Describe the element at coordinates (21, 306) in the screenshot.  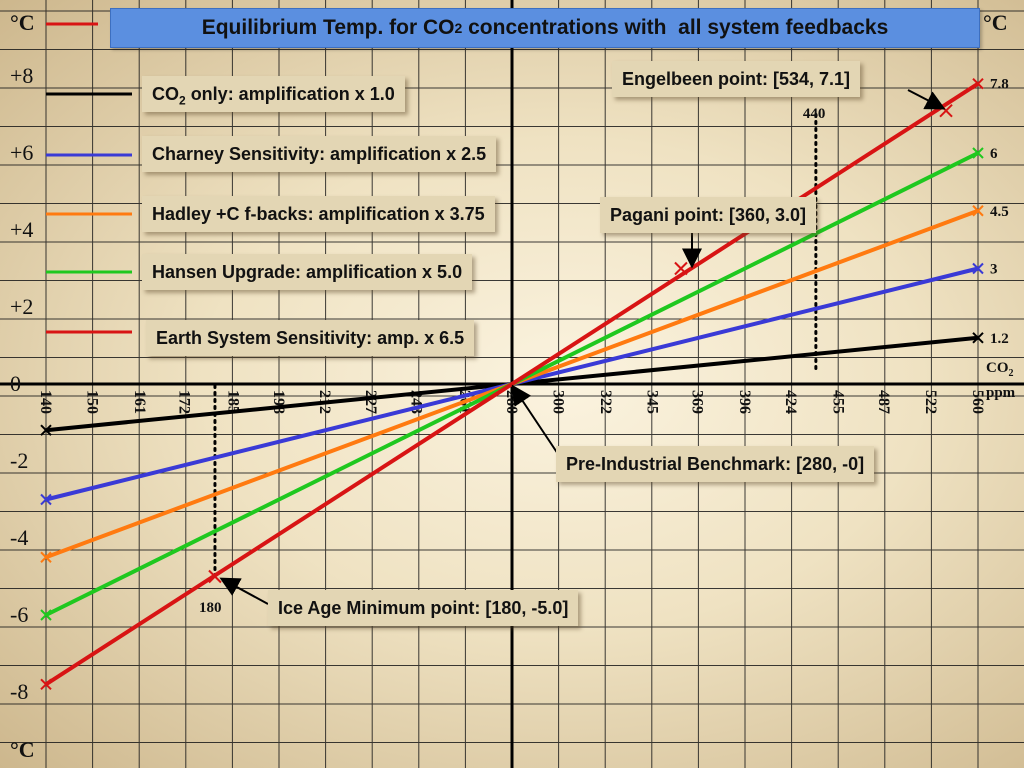
I see `y-tick-label: +2` at that location.